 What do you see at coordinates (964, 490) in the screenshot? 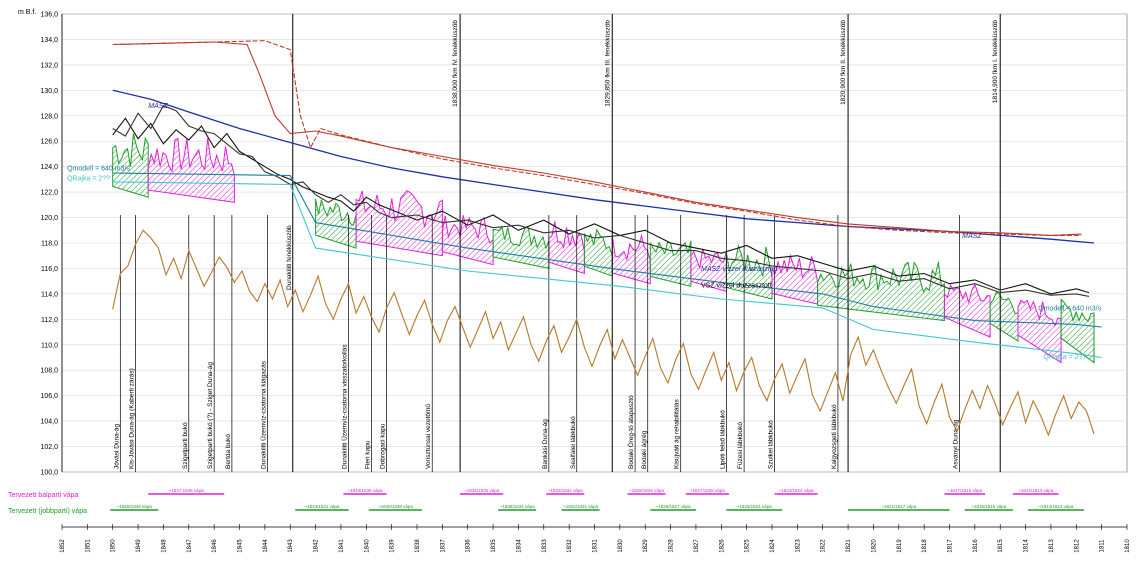
I see `legend-bar-label: ~1817/1816 vápa` at bounding box center [964, 490].